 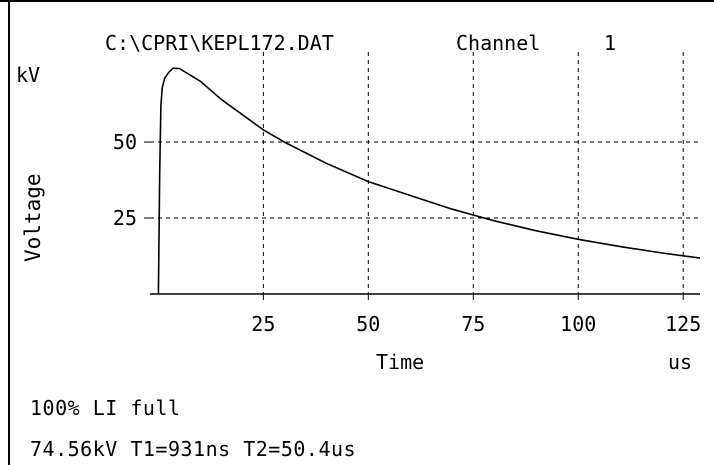 I want to click on channel-label: Channel, so click(x=498, y=43).